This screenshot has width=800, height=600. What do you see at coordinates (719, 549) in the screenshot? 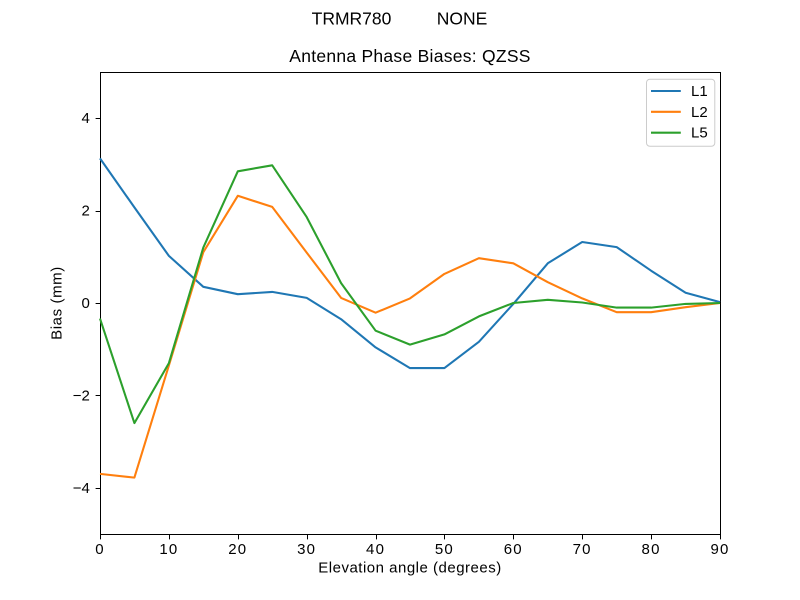
I see `svg-text: 90` at bounding box center [719, 549].